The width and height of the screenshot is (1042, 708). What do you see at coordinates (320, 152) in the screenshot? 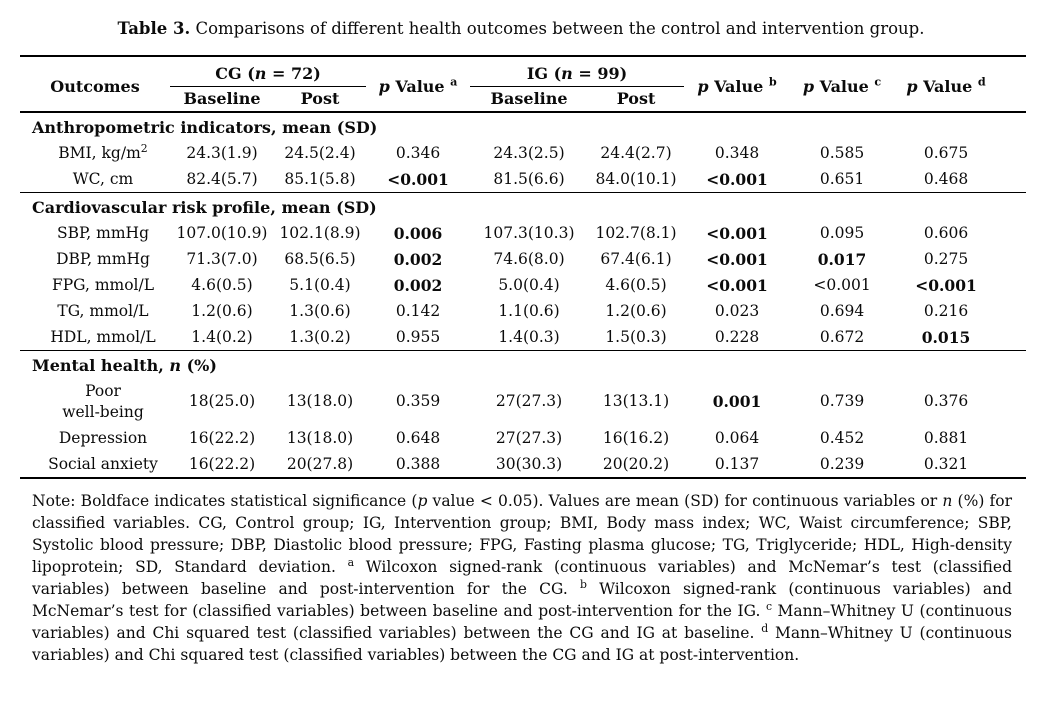
I see `cell: 24.5(2.4)` at bounding box center [320, 152].